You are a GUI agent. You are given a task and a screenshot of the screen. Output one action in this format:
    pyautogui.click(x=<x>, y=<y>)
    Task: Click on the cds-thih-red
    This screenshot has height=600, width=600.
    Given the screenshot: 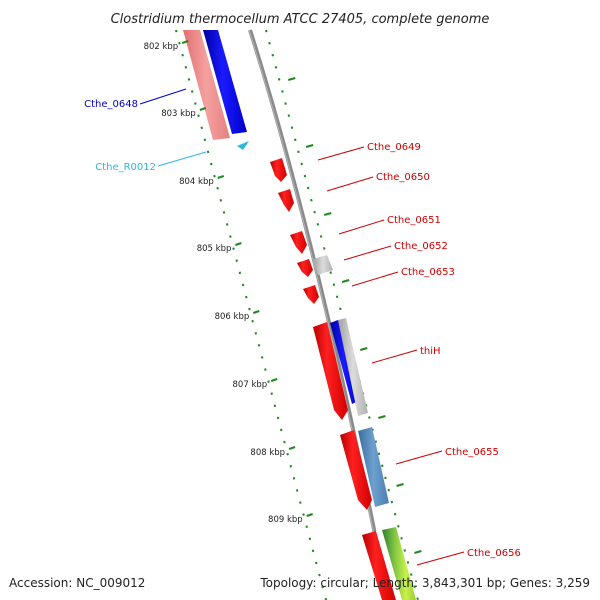 What is the action you would take?
    pyautogui.click(x=330, y=371)
    